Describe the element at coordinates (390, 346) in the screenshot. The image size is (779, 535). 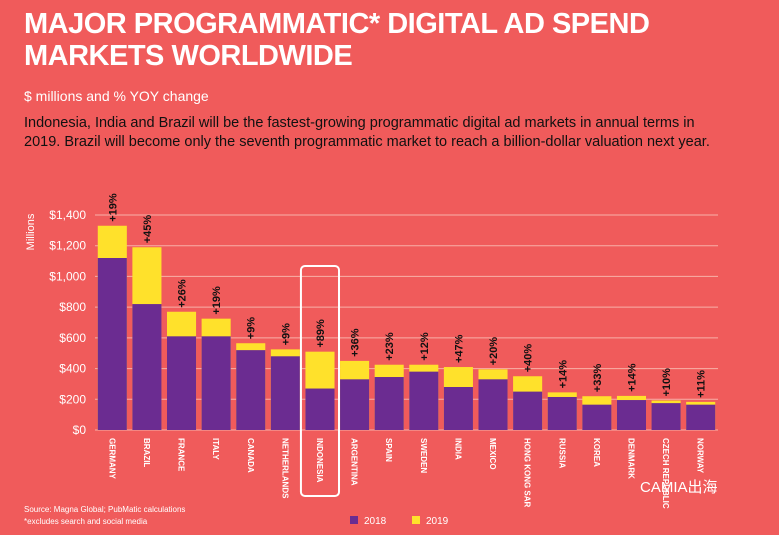
I see `growth-label: +23%` at that location.